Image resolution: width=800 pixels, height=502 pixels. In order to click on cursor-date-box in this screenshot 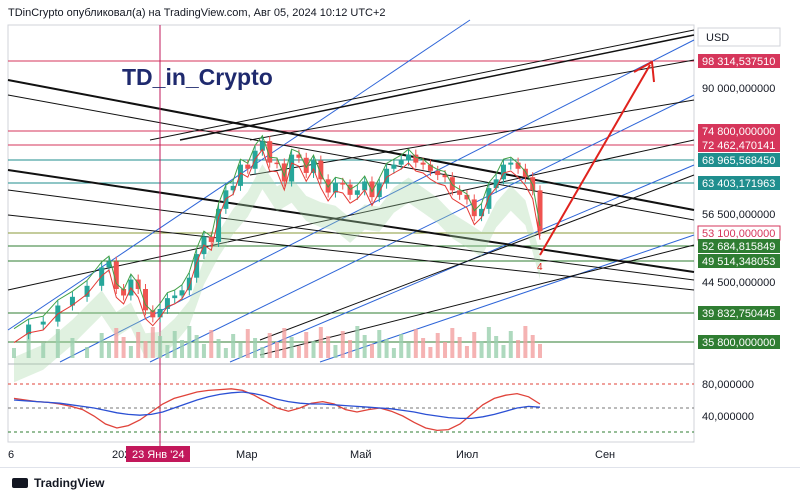, I will do `click(158, 454)`.